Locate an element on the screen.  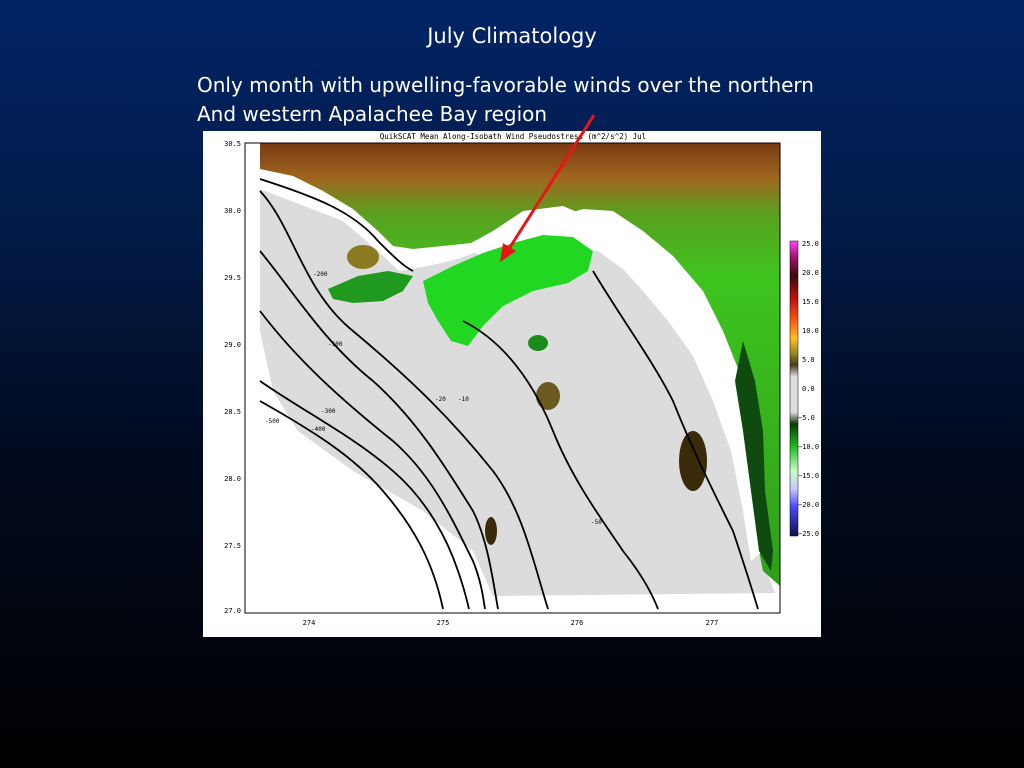
y-tick-label: 29.5 is located at coordinates (232, 278).